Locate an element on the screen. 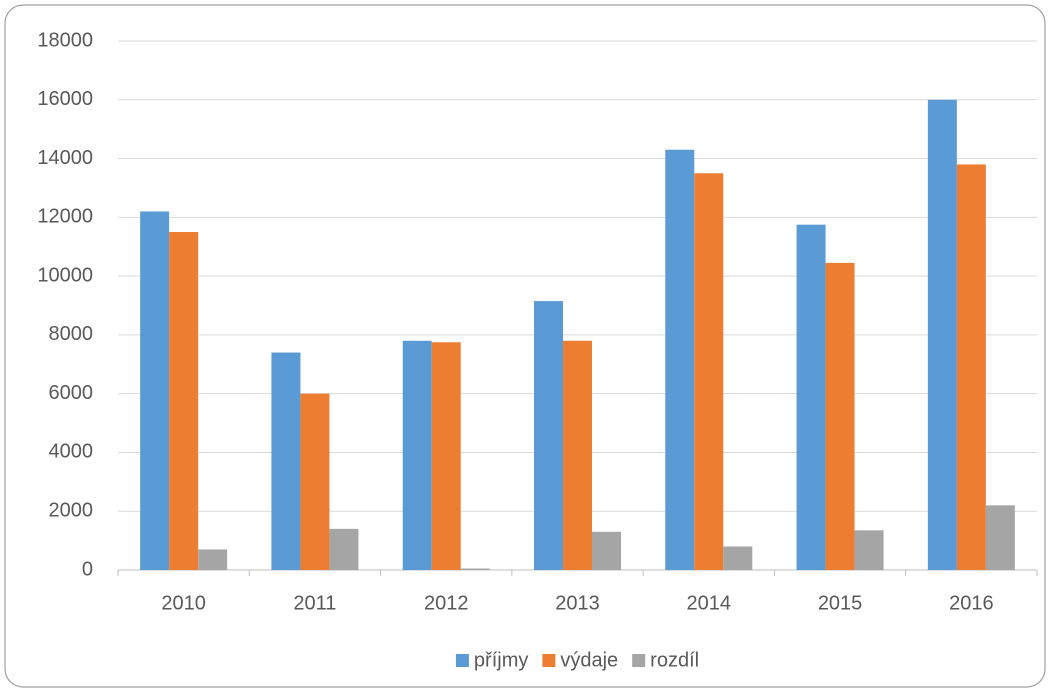  x-tick-label: 2015 is located at coordinates (840, 603).